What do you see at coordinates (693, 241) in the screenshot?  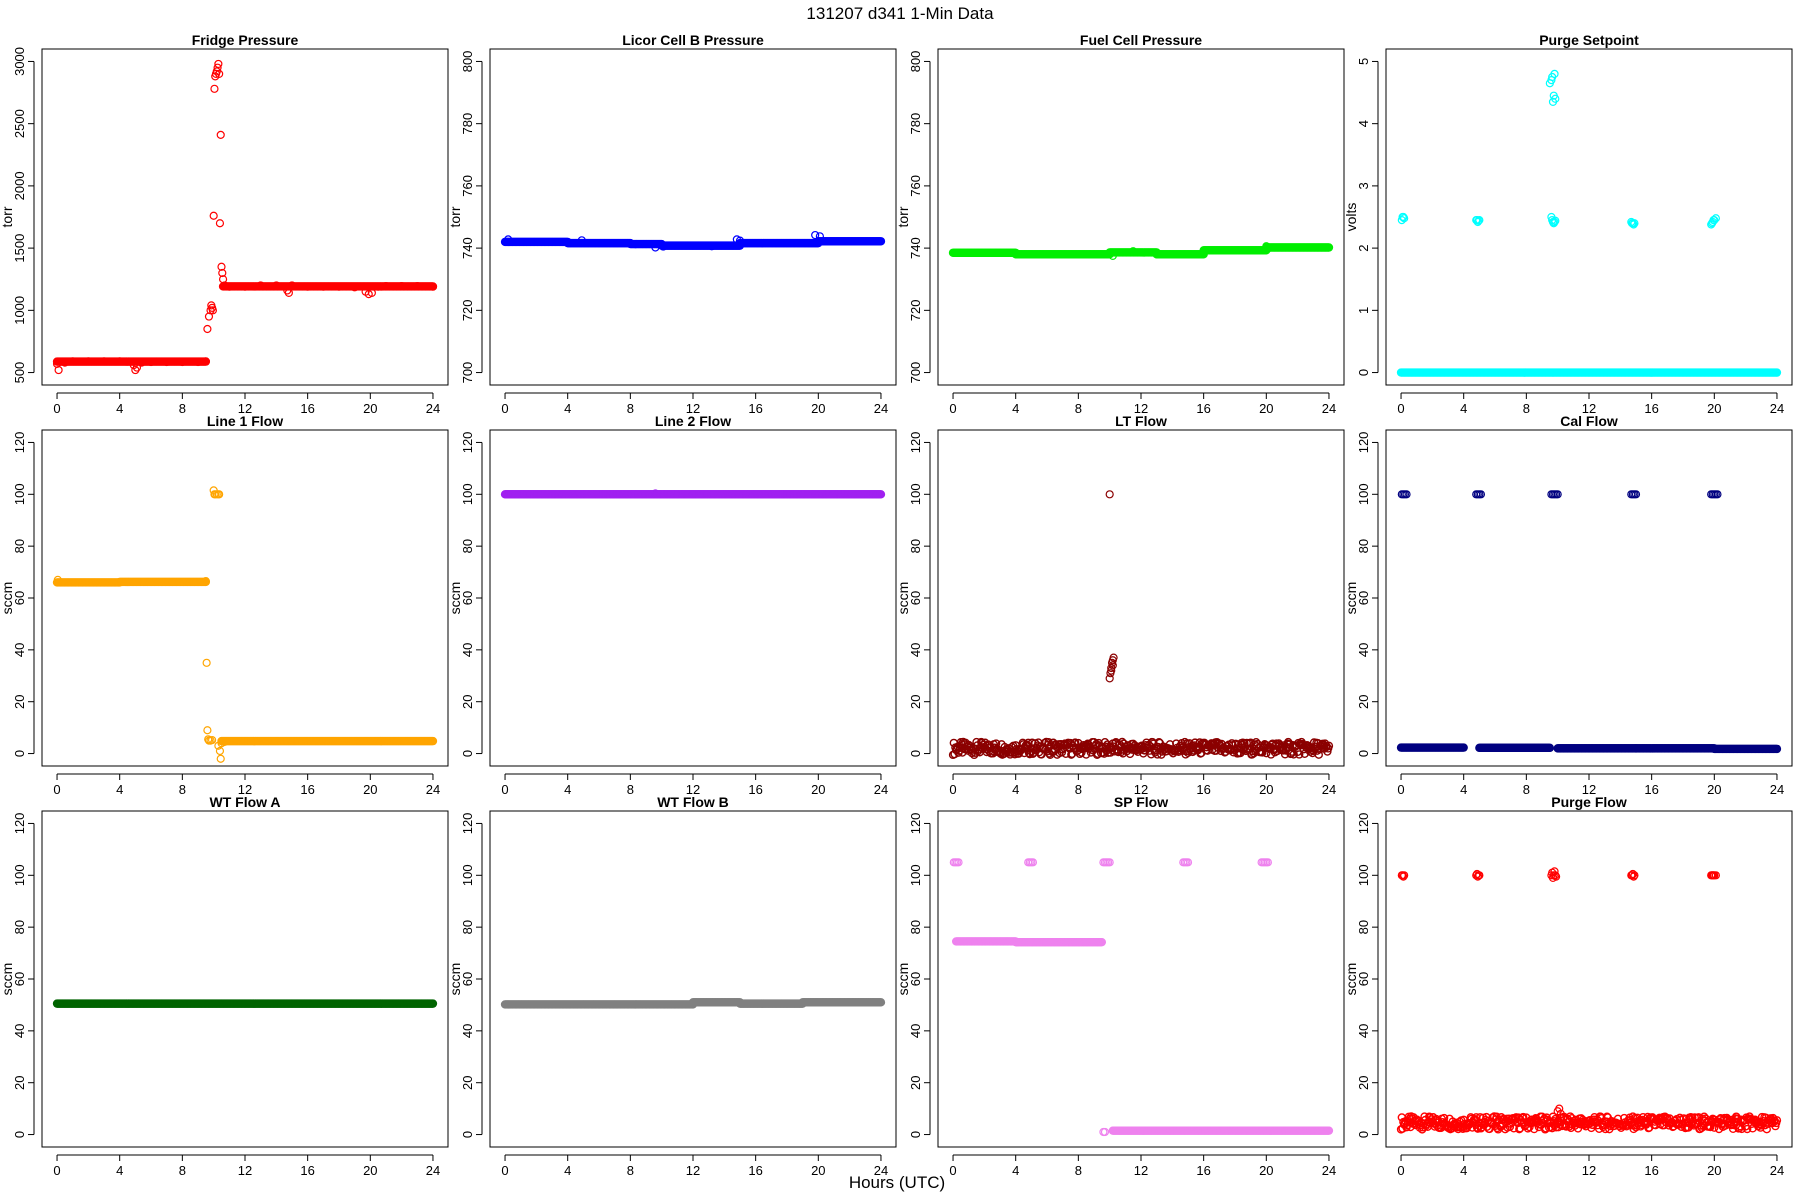 I see `data-layer` at bounding box center [693, 241].